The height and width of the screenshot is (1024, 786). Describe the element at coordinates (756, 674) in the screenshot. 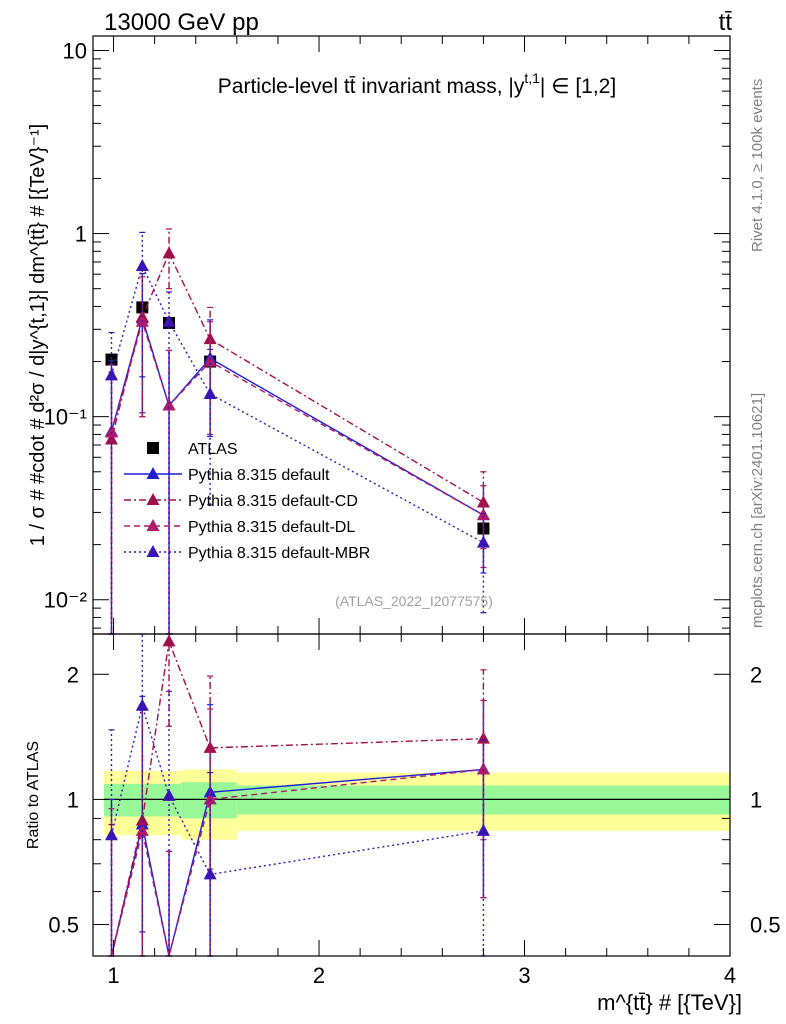

I see `ratio-y-tick-label-right: 2` at that location.